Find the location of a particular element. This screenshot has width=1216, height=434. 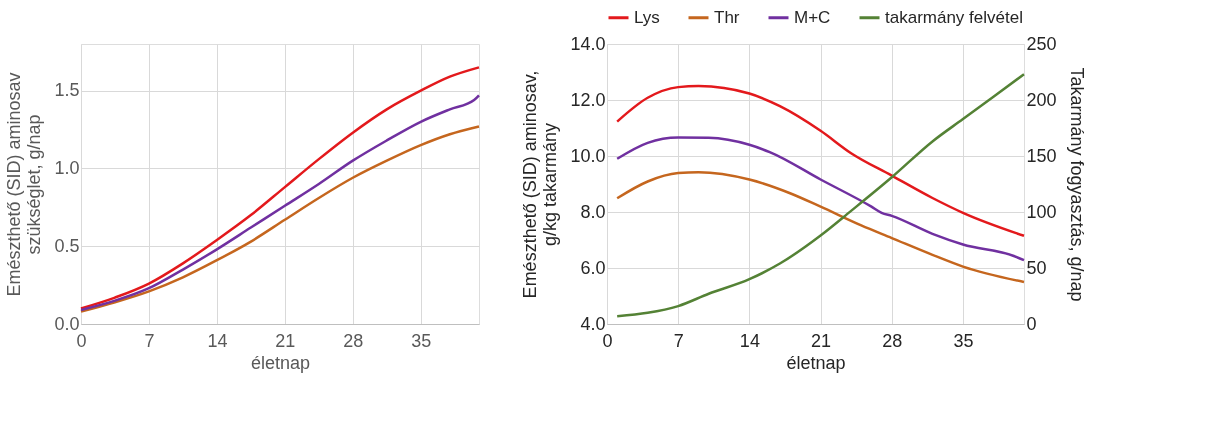

legend-label: Lys is located at coordinates (647, 17).